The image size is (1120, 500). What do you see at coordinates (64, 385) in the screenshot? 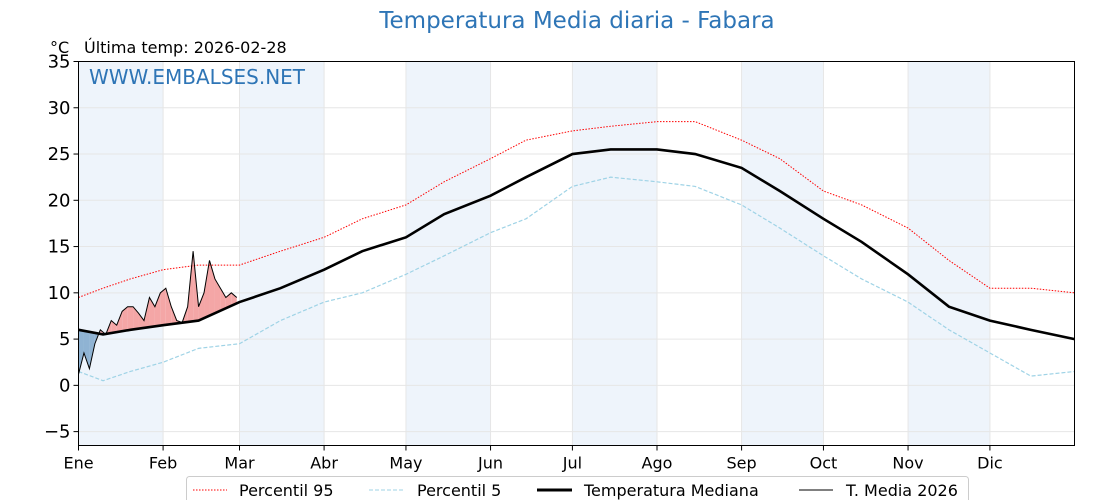
I see `y-tick-label-0: 0` at bounding box center [64, 385].